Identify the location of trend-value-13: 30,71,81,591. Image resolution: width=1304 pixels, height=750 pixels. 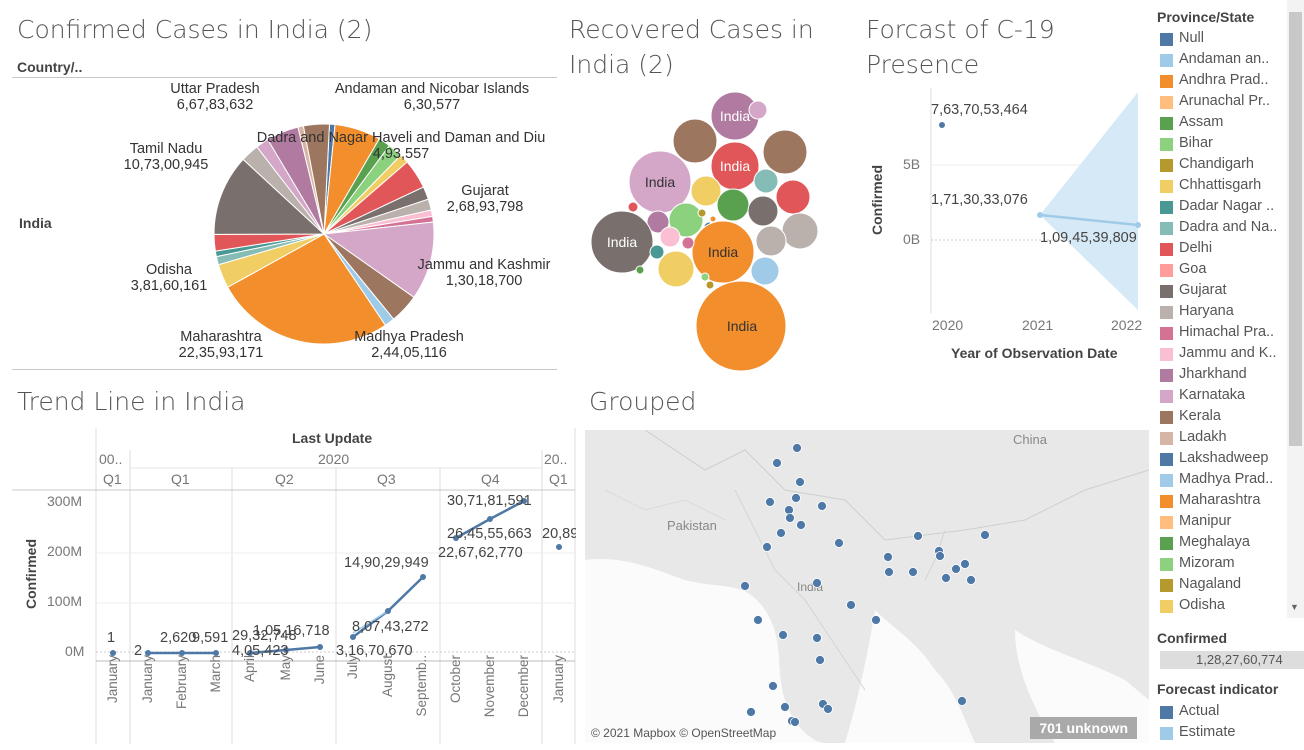
(489, 501).